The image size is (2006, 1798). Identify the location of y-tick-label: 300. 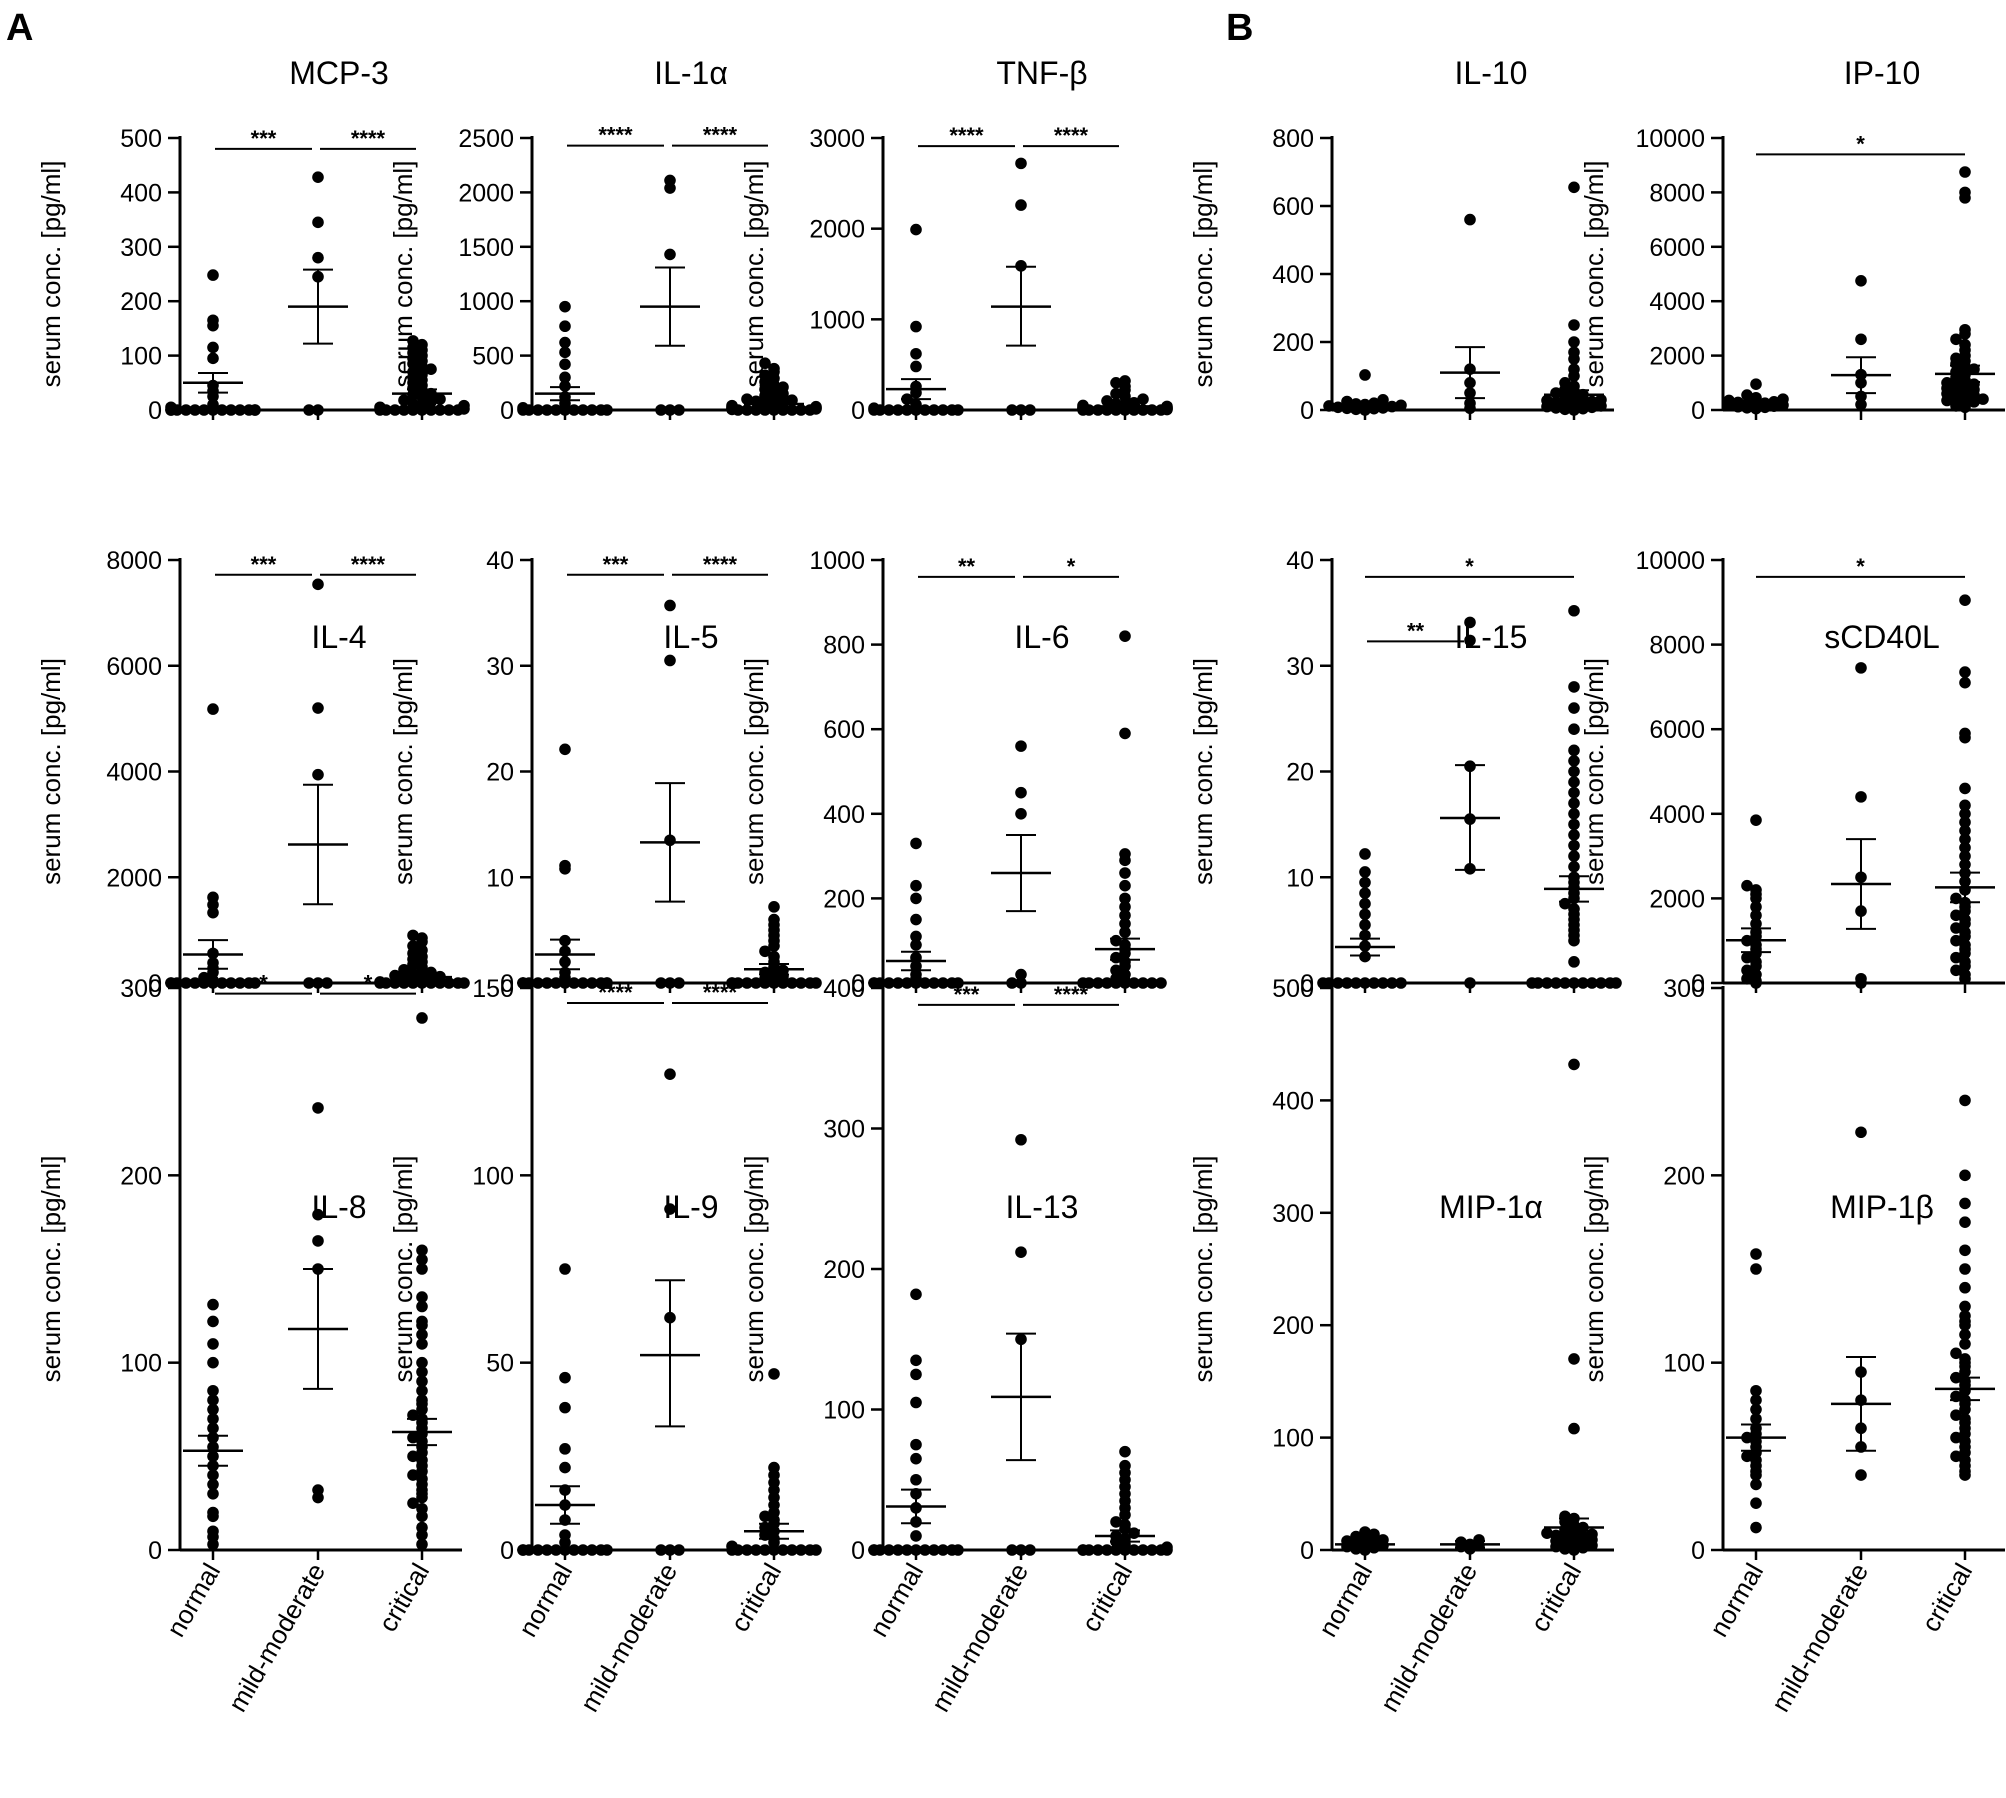
(141, 989).